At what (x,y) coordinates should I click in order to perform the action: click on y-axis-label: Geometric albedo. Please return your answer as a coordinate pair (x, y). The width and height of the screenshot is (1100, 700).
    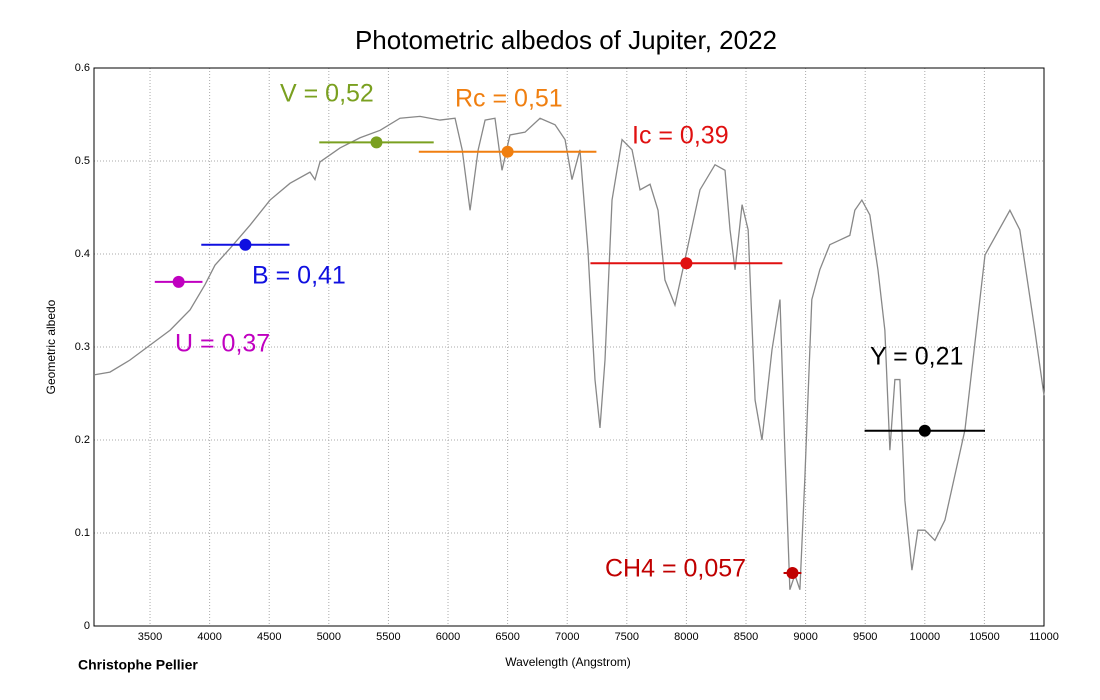
    Looking at the image, I should click on (51, 346).